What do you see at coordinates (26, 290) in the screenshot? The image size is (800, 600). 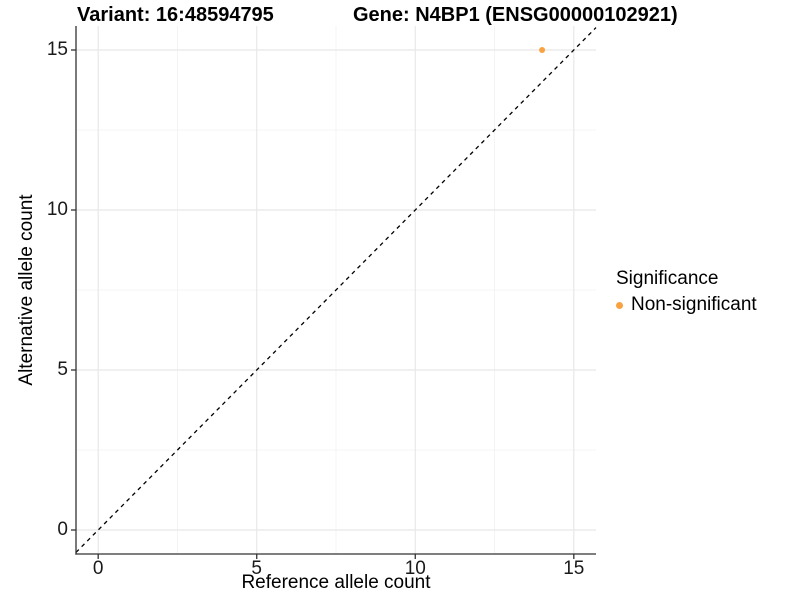 I see `y-axis-title: Alternative allele count` at bounding box center [26, 290].